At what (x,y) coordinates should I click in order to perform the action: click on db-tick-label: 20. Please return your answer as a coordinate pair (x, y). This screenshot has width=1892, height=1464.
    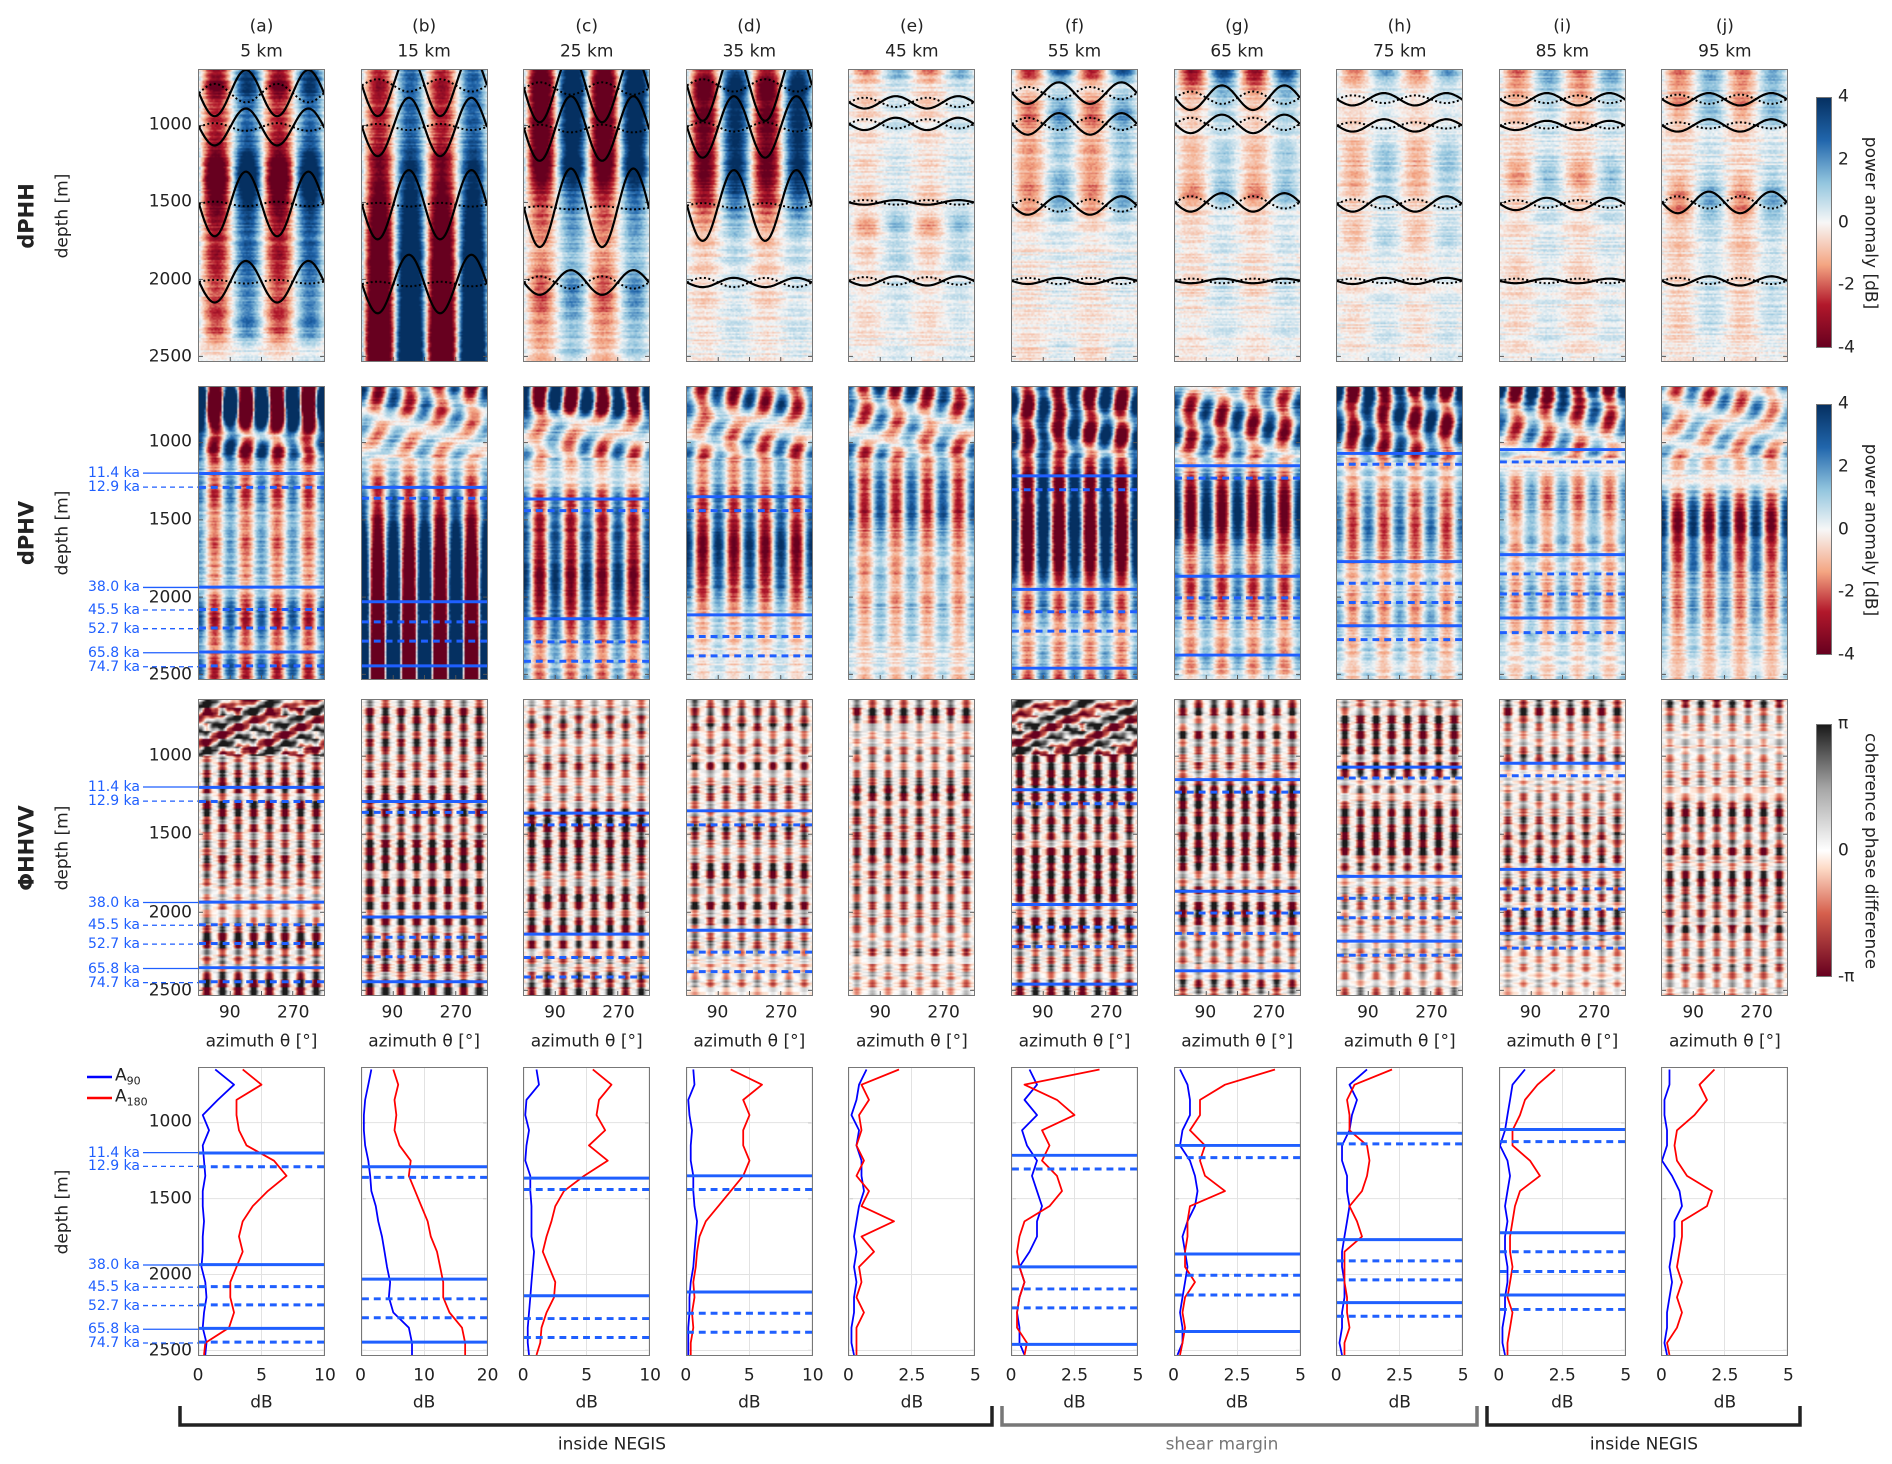
    Looking at the image, I should click on (487, 1375).